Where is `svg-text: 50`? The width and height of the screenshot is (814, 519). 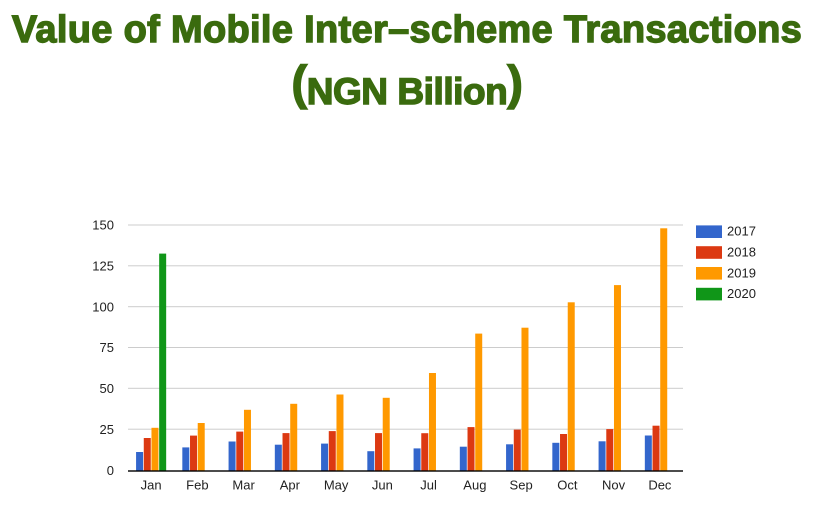 svg-text: 50 is located at coordinates (107, 388).